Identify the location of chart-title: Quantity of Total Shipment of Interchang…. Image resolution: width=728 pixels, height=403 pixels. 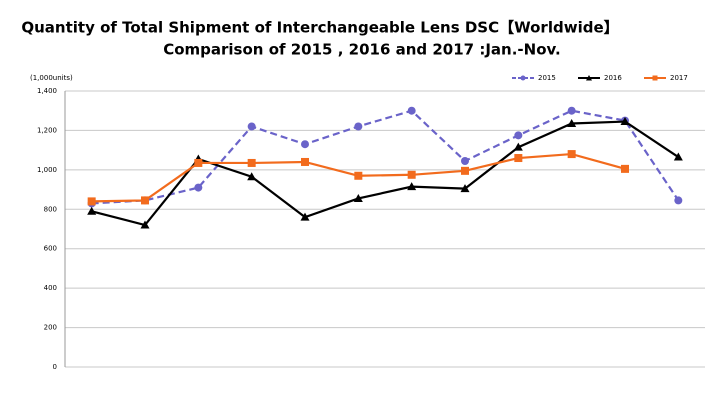
(319, 28).